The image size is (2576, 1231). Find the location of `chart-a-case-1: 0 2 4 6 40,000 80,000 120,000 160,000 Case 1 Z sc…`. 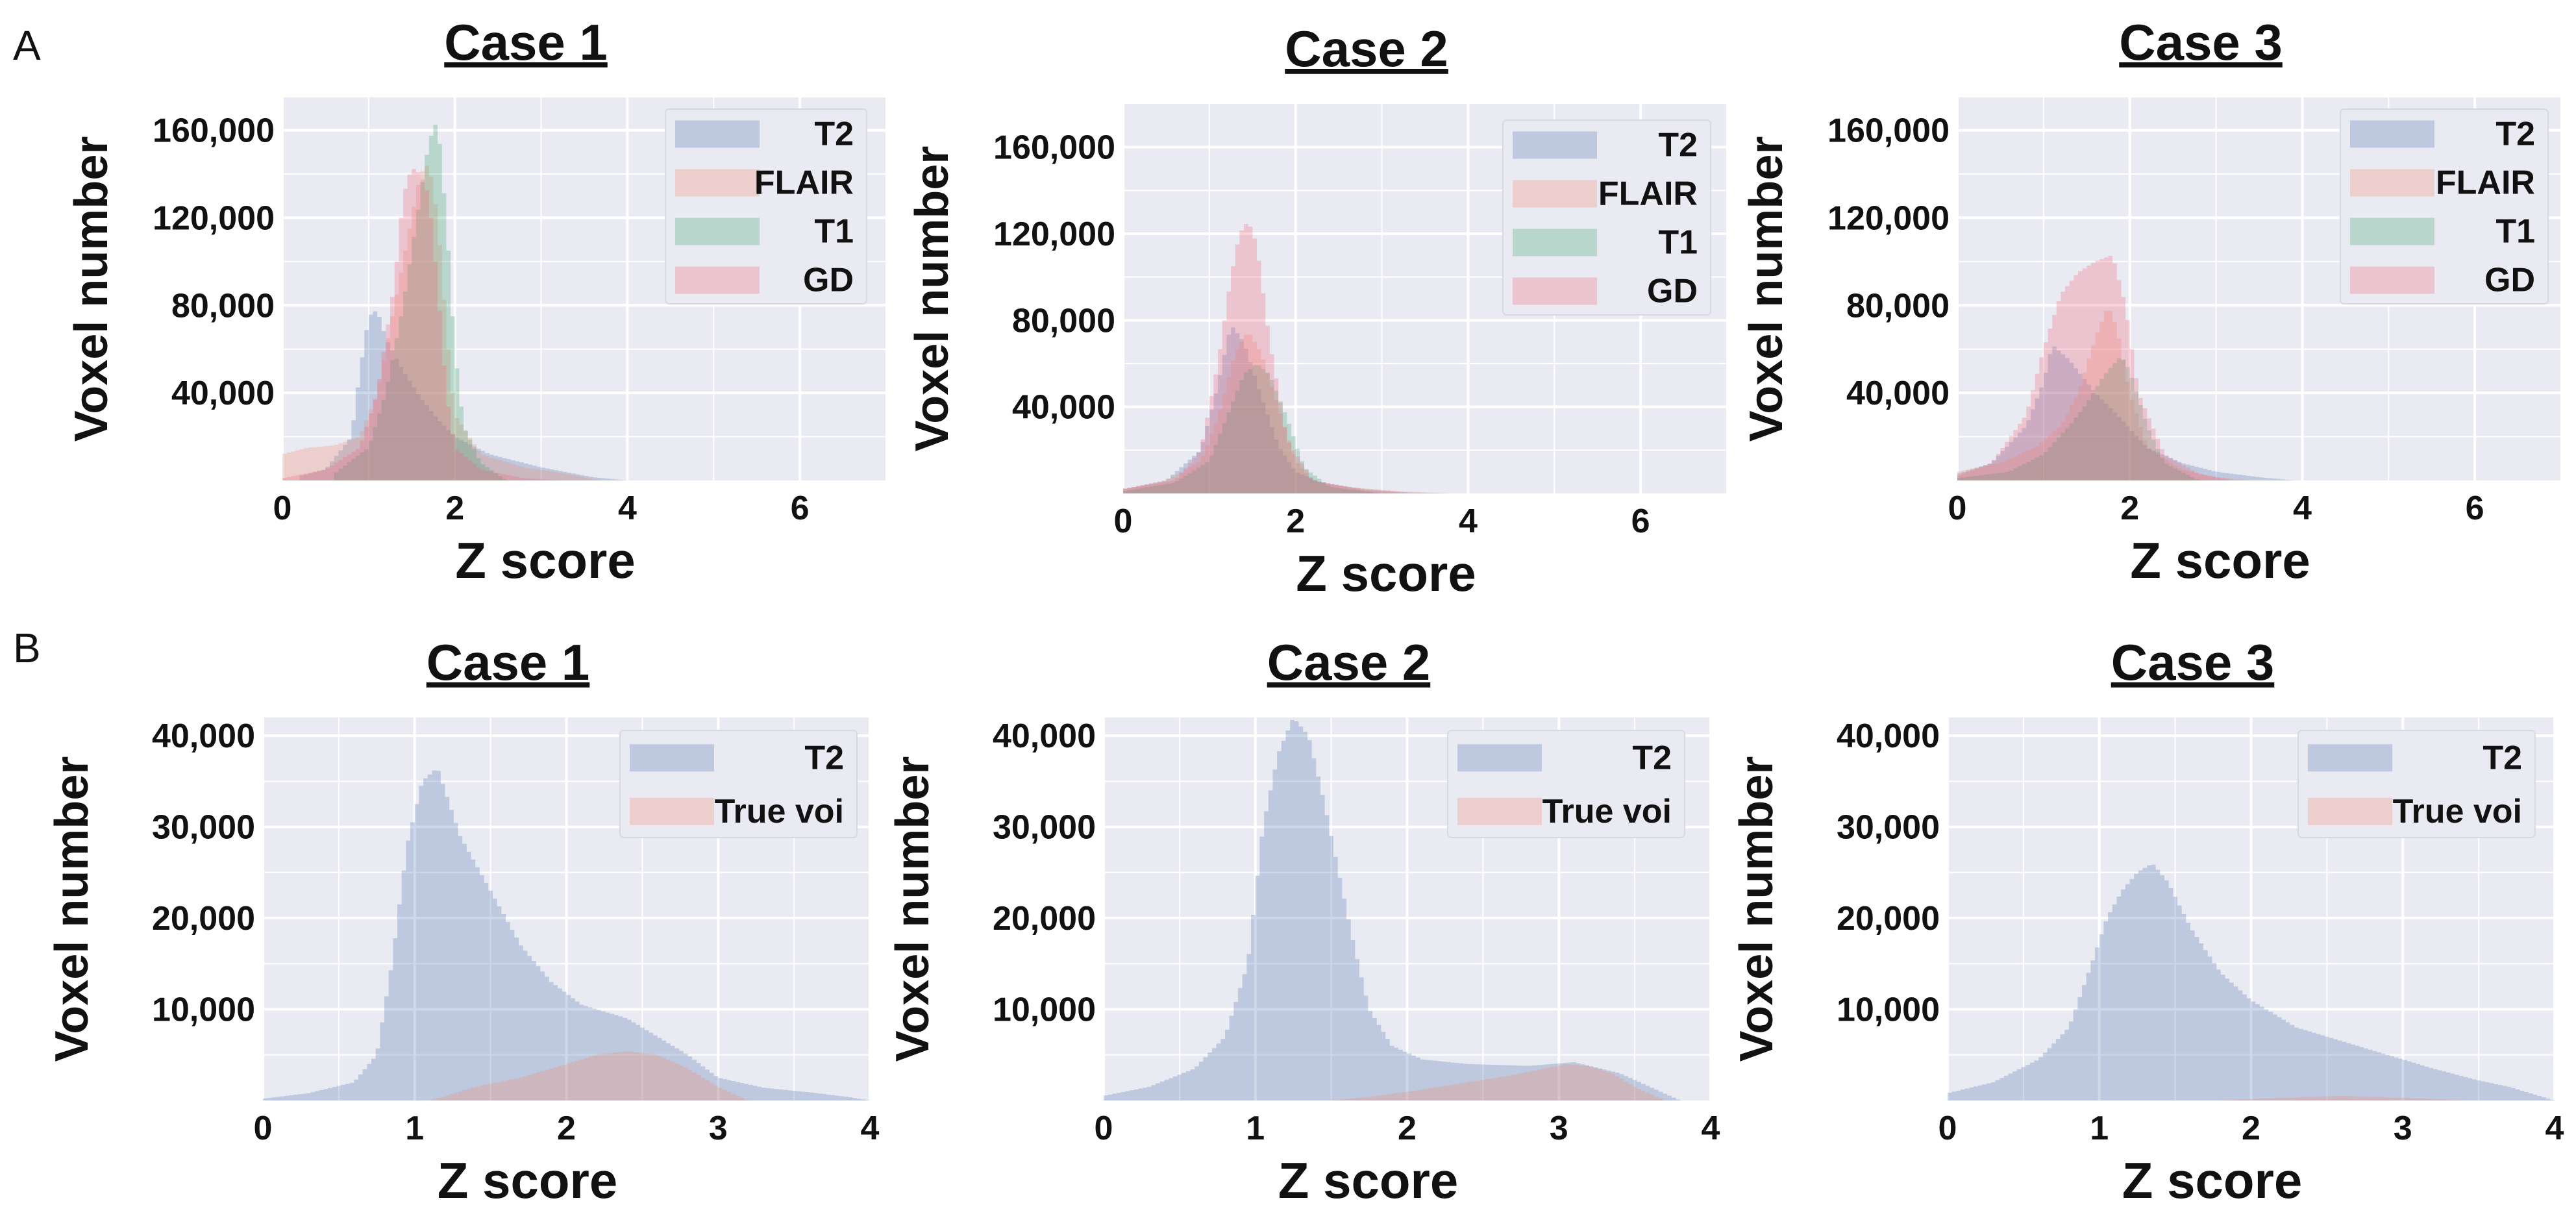

chart-a-case-1: 0 2 4 6 40,000 80,000 120,000 160,000 Case 1 Z sc… is located at coordinates (476, 301).